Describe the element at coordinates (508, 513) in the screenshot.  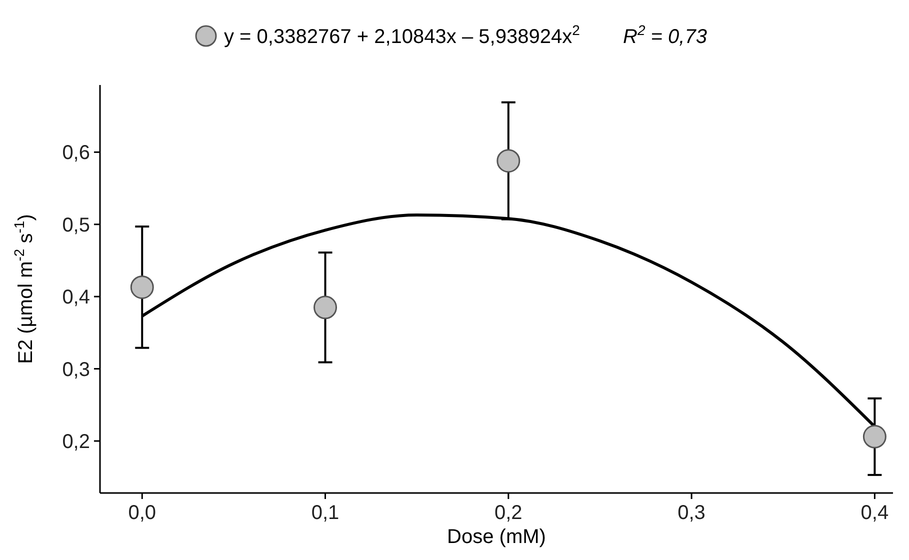
I see `x-tick-label: 0,2` at that location.